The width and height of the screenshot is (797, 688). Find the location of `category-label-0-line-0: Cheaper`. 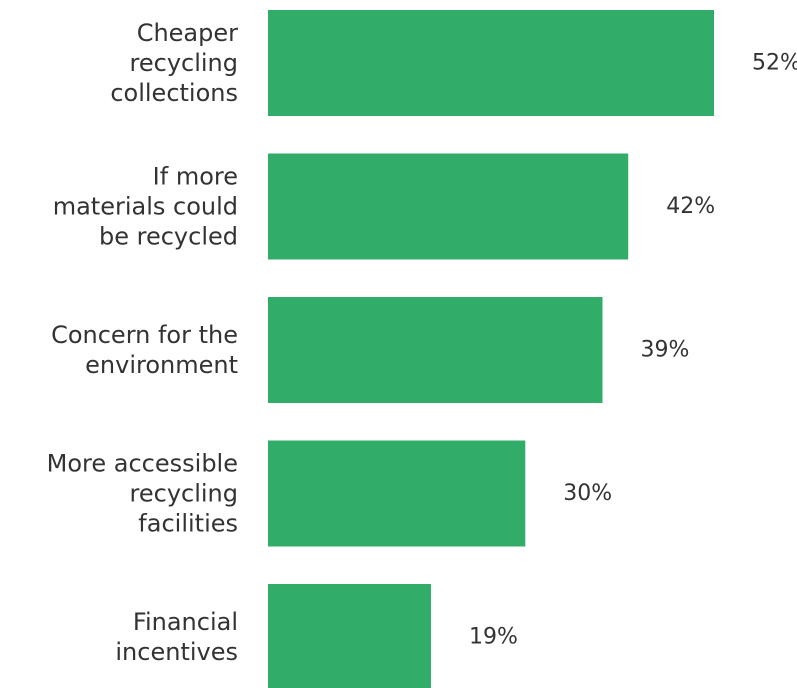

category-label-0-line-0: Cheaper is located at coordinates (187, 33).